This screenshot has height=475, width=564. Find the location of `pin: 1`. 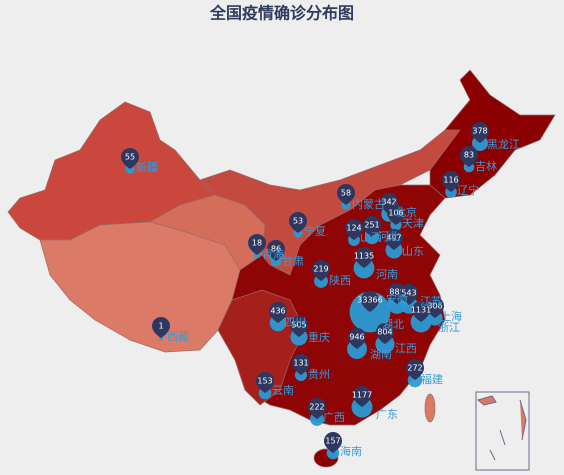

pin: 1 is located at coordinates (161, 327).